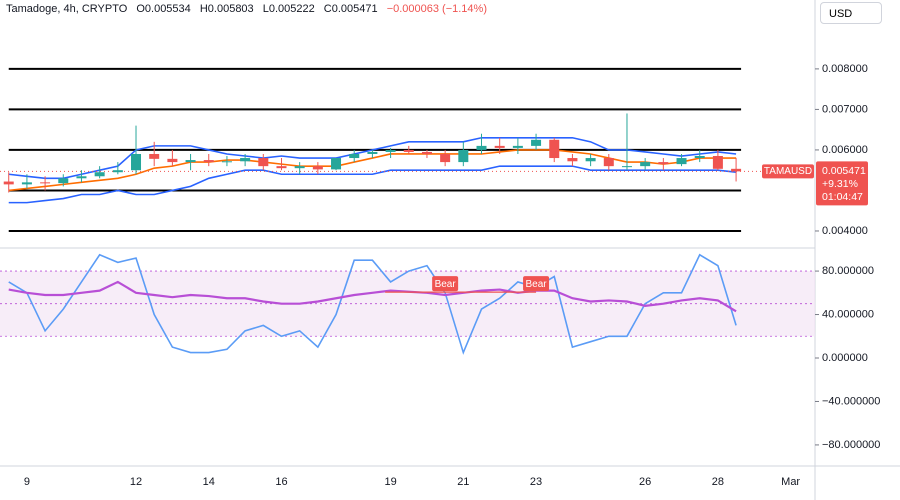 This screenshot has height=500, width=900. I want to click on change: −0.000063 (−1.14%), so click(436, 9).